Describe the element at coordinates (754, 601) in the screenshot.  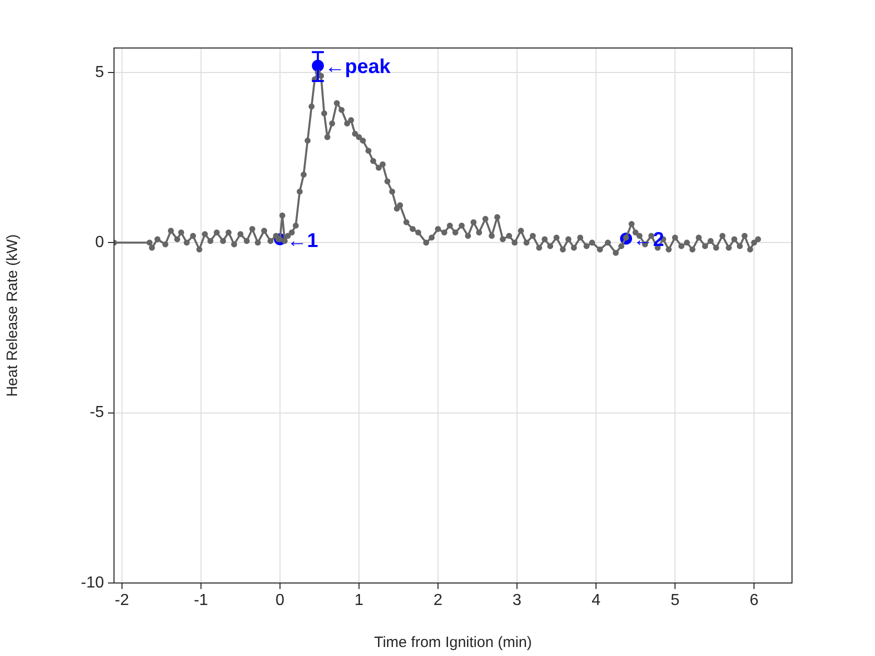
I see `x-tick-label: 6` at that location.